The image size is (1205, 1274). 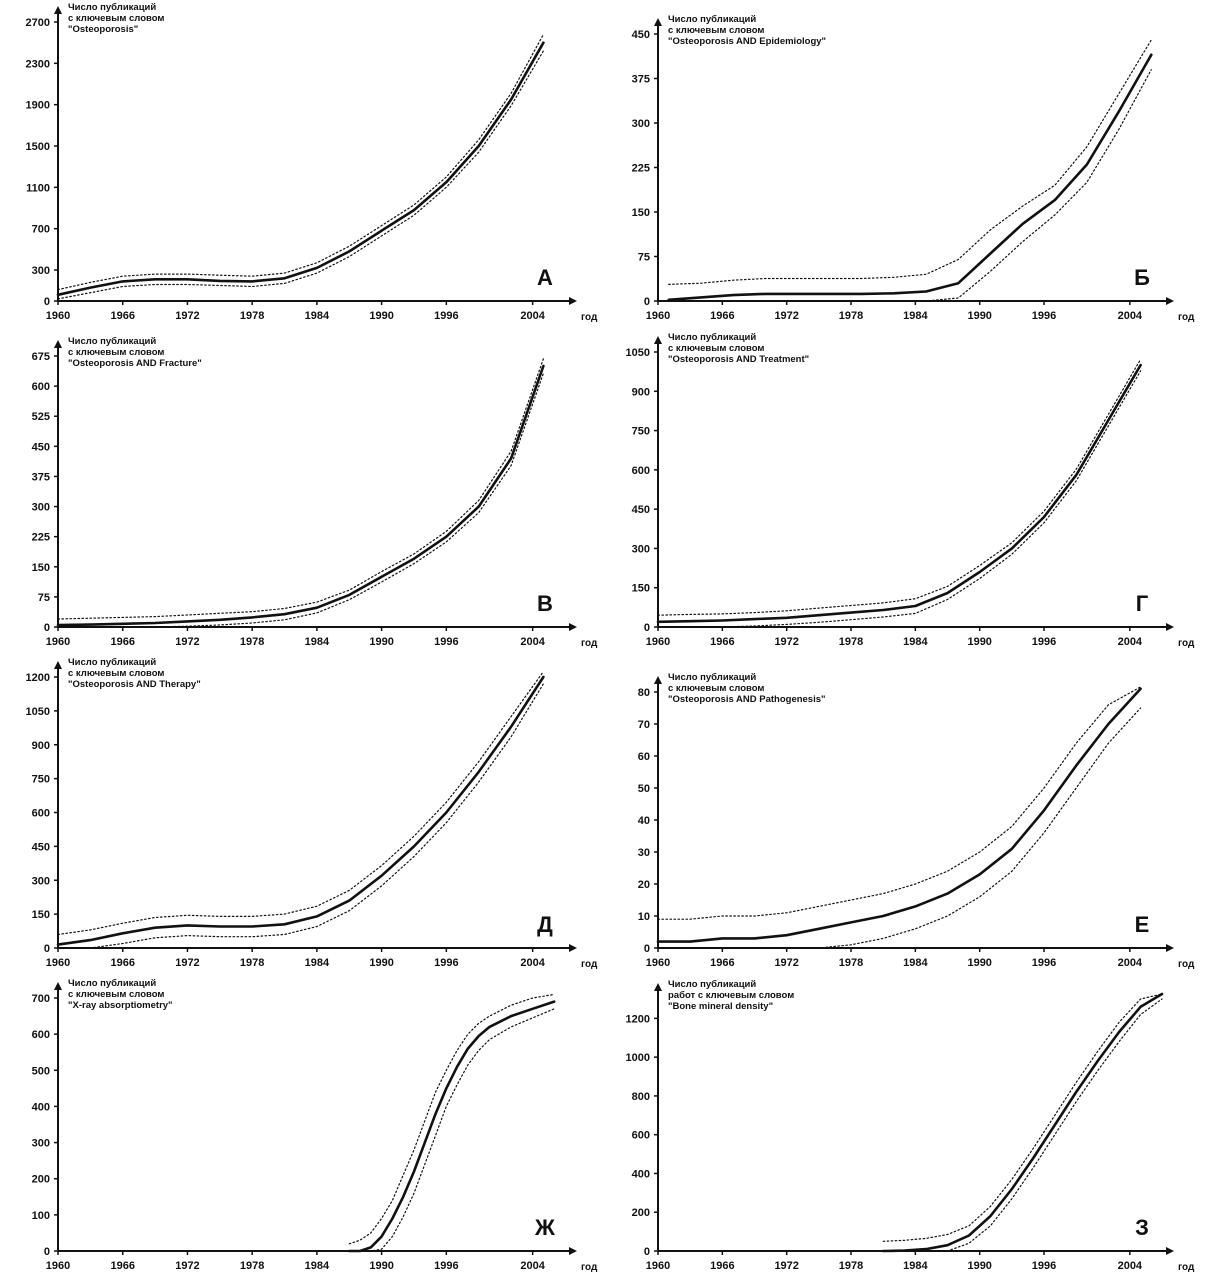 What do you see at coordinates (641, 392) in the screenshot?
I see `y-tick-label: 900` at bounding box center [641, 392].